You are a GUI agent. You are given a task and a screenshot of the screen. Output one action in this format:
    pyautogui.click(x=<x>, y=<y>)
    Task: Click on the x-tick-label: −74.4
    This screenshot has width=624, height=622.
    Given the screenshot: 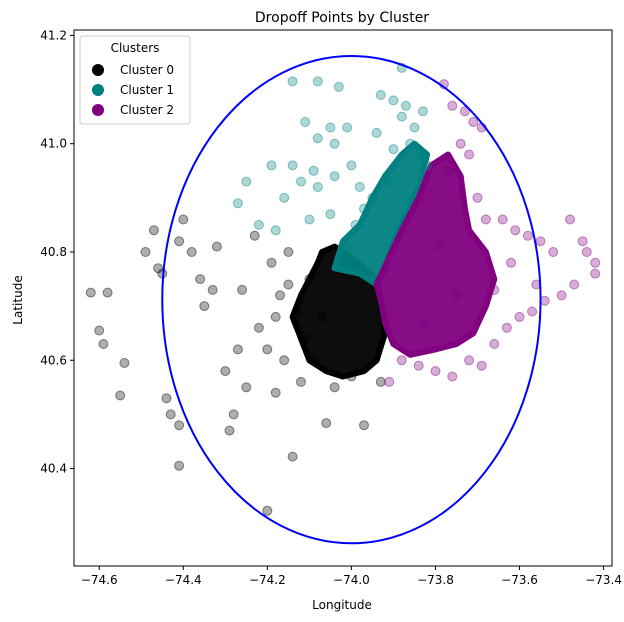 What is the action you would take?
    pyautogui.click(x=183, y=580)
    